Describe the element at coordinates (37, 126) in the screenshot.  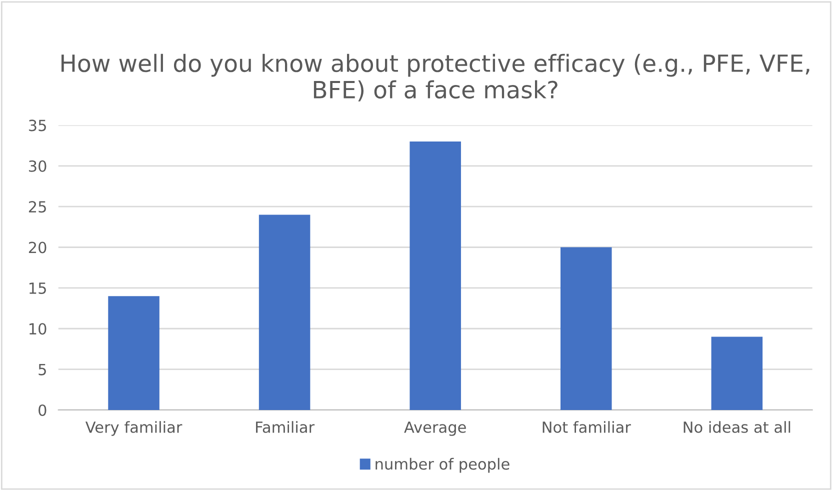
I see `y-tick-label: 35` at that location.